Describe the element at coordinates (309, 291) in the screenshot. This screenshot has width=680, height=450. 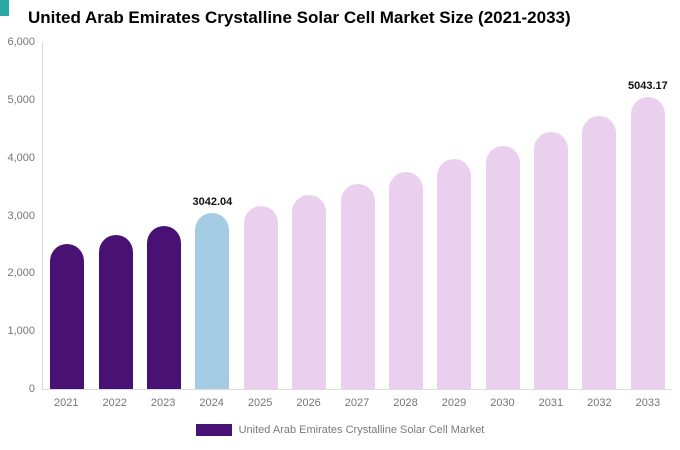
I see `bar-2026` at that location.